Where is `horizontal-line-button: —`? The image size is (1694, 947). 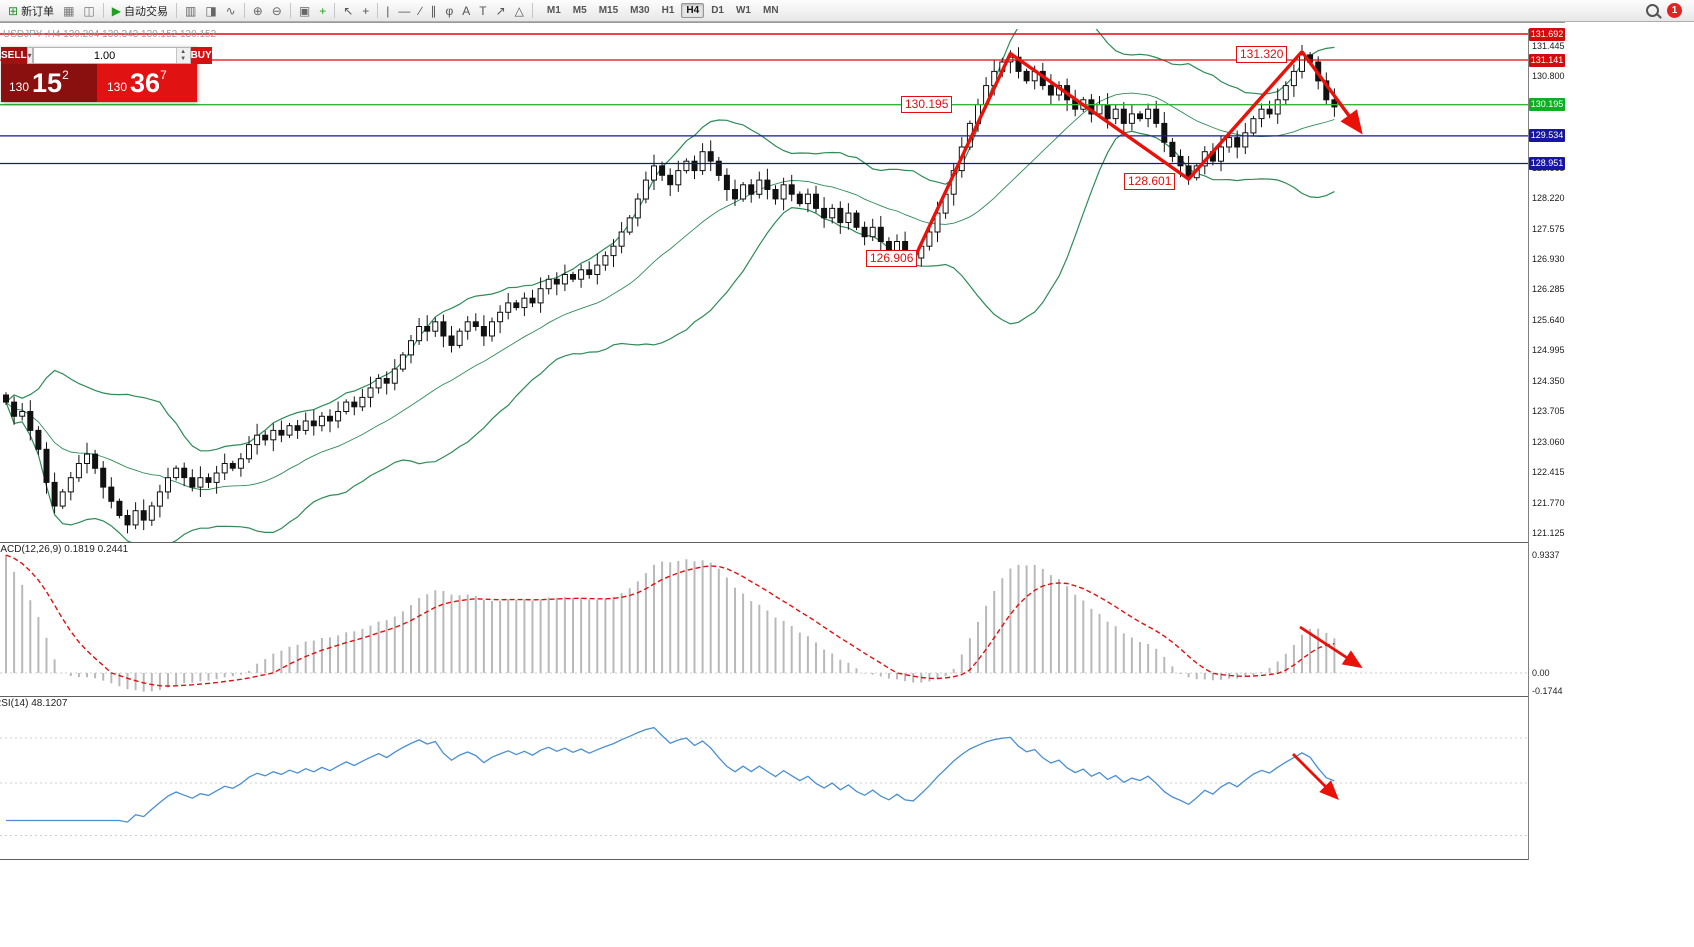
horizontal-line-button: — is located at coordinates (404, 11).